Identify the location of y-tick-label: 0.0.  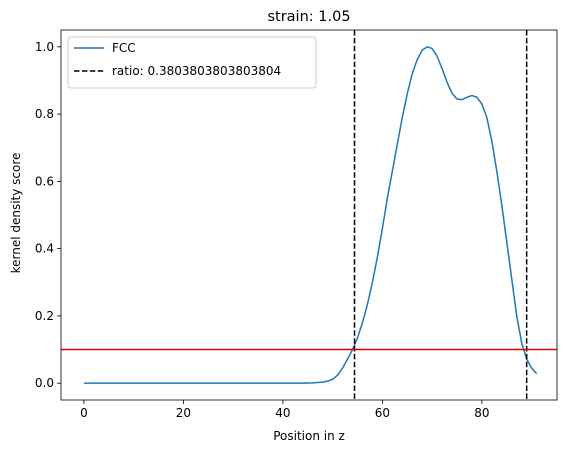
(44, 383).